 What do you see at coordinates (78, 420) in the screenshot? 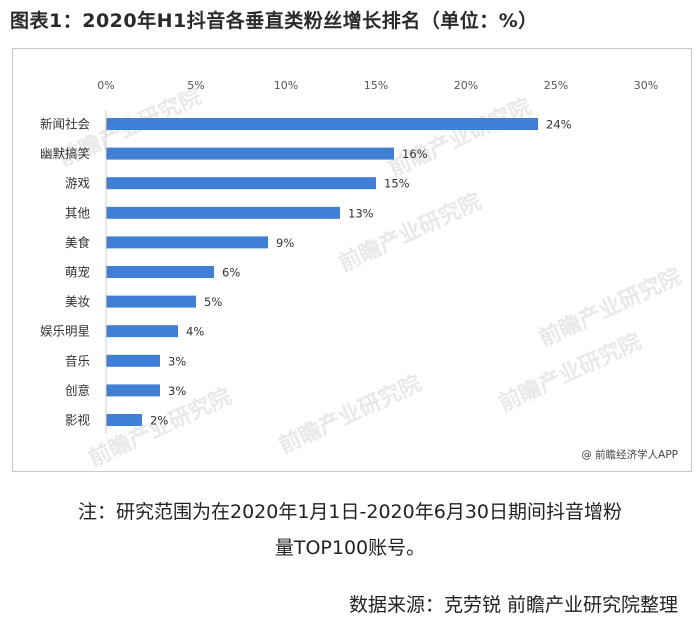
I see `category-label: 影视` at bounding box center [78, 420].